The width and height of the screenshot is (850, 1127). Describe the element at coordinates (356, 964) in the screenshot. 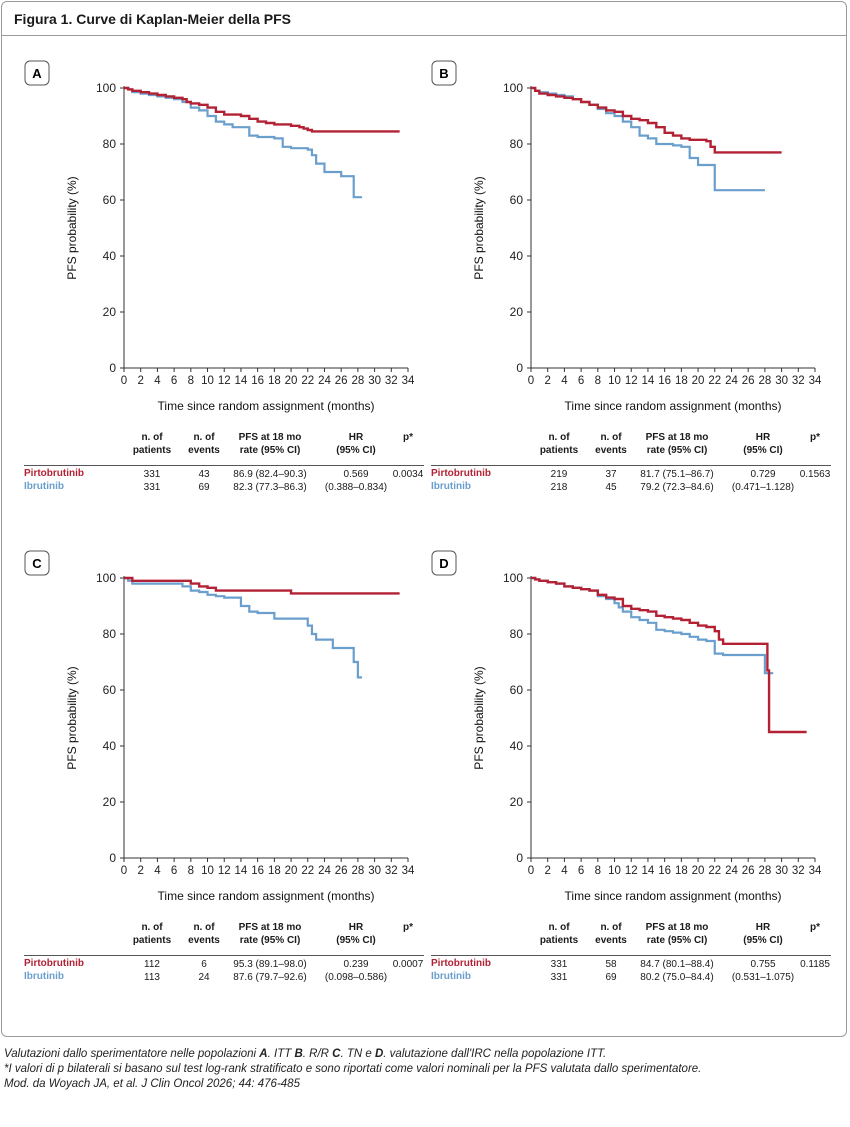

I see `cell-hr: 0.239` at that location.